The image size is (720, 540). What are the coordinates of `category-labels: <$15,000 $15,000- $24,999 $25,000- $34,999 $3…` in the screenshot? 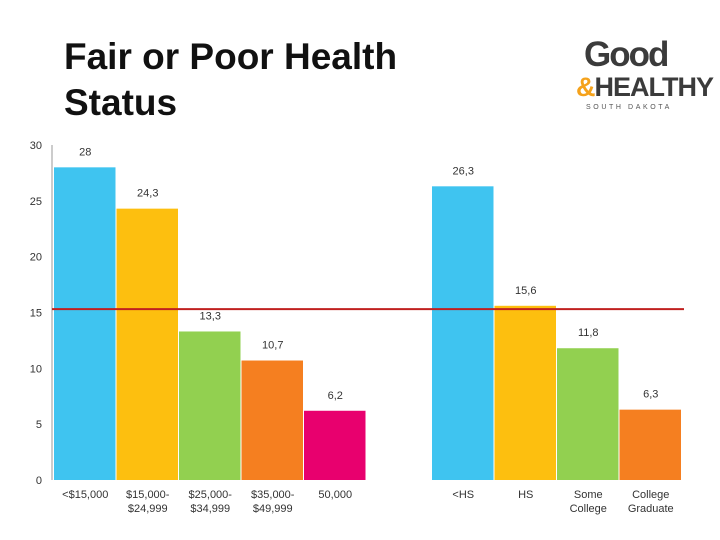 It's located at (368, 502).